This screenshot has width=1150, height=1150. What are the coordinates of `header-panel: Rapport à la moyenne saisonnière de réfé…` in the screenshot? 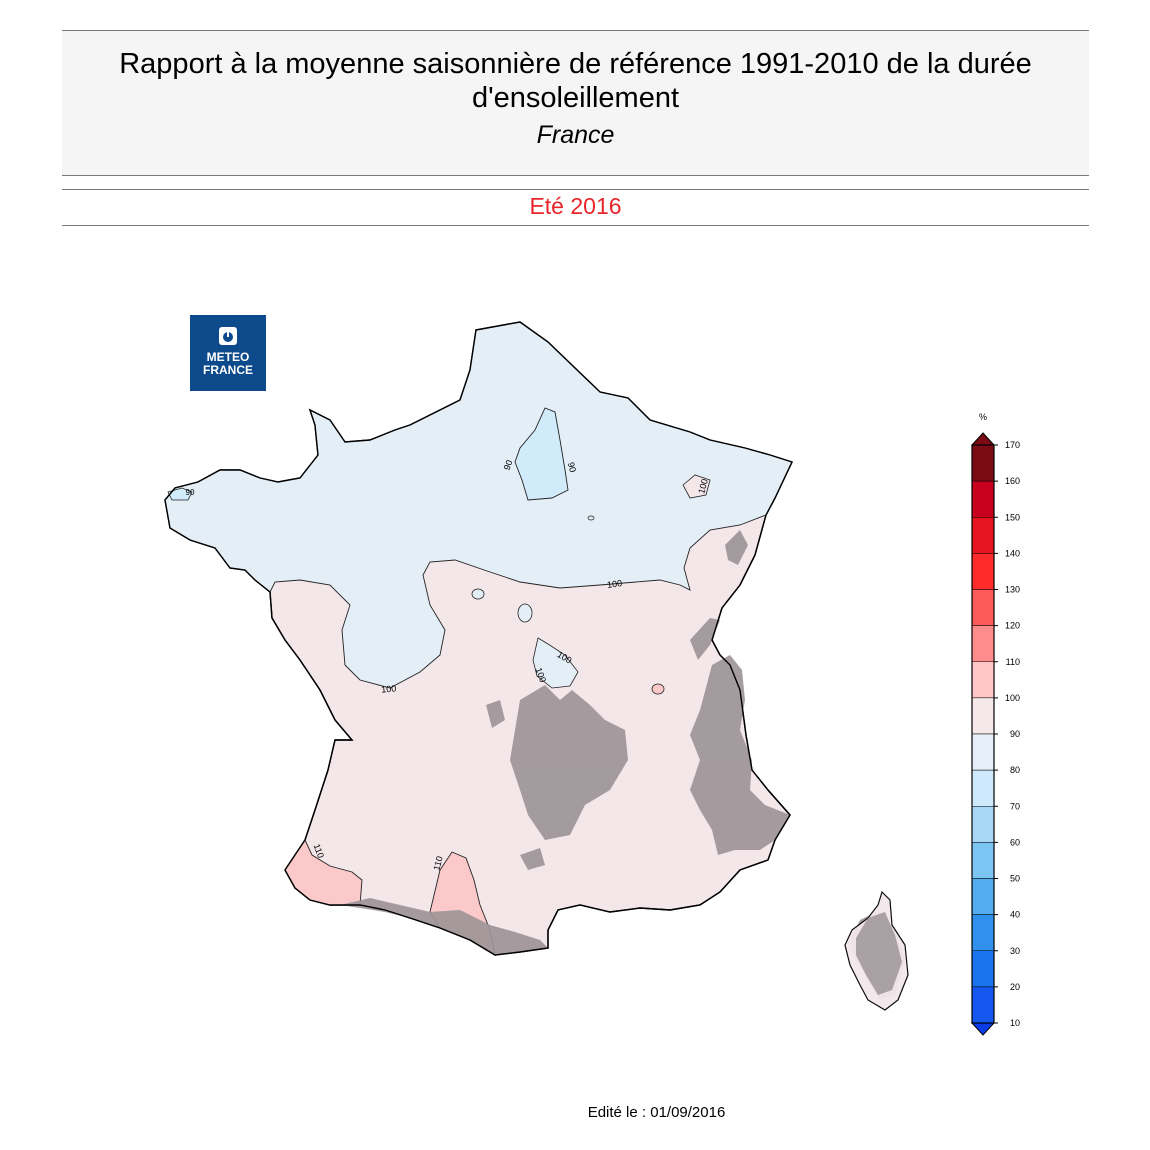 It's located at (575, 103).